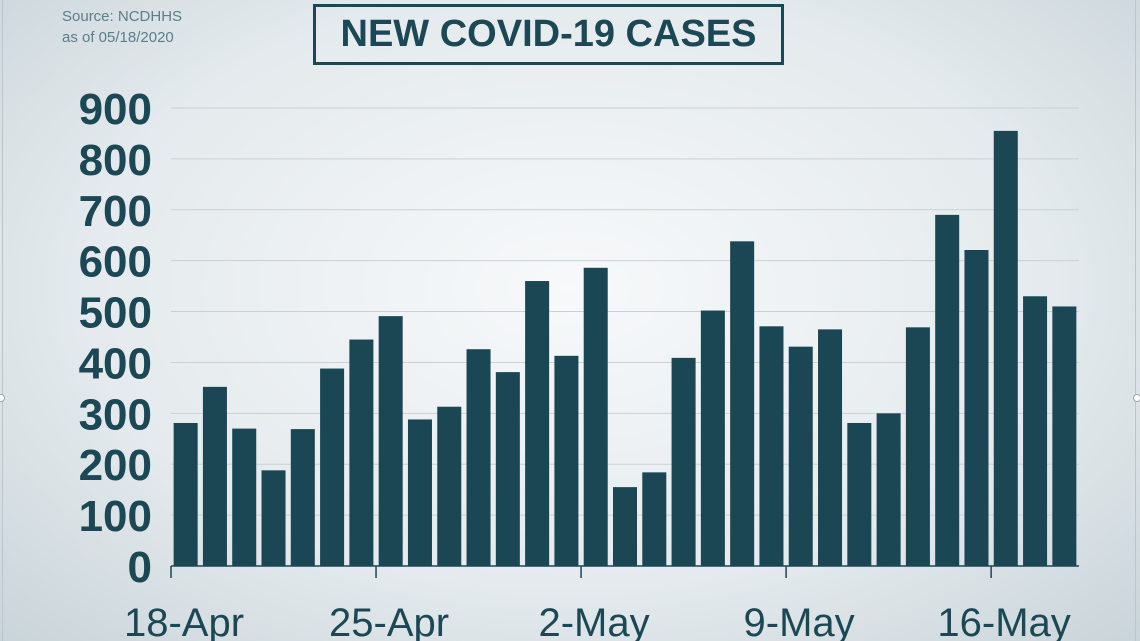 Image resolution: width=1140 pixels, height=641 pixels. Describe the element at coordinates (593, 621) in the screenshot. I see `x-tick-label: 2-May` at that location.